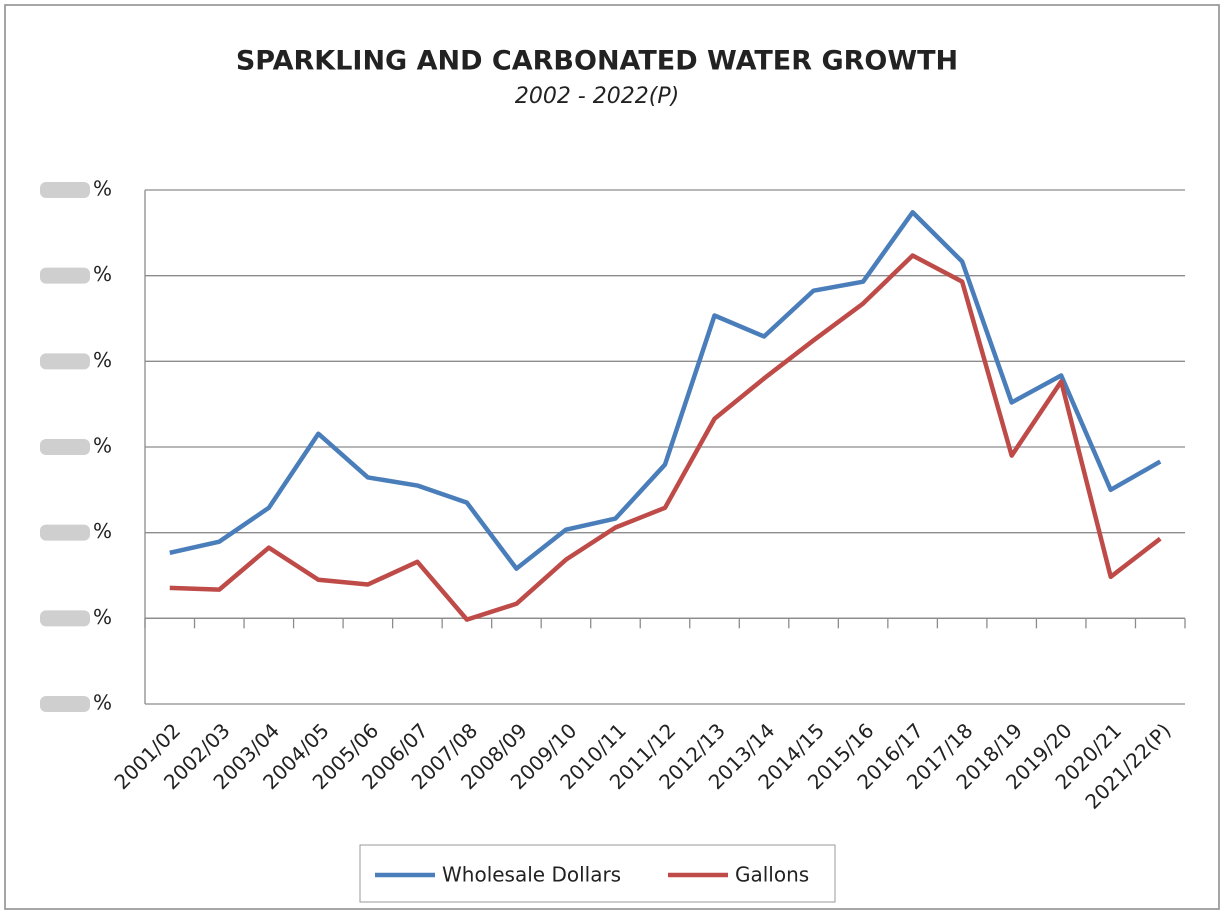  I want to click on chart-subtitle: 2002 - 2022(P), so click(597, 96).